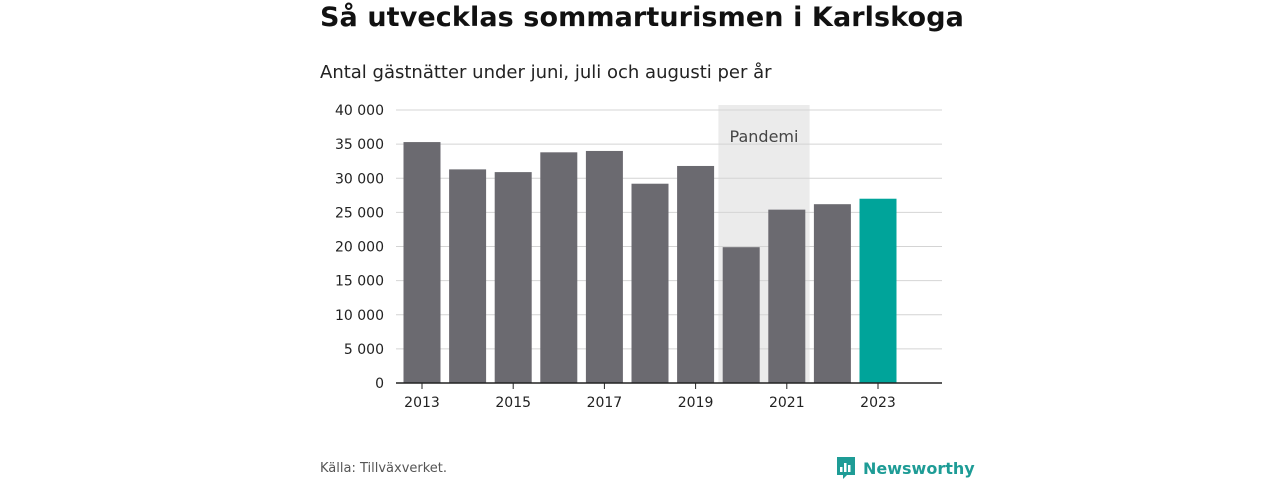 This screenshot has height=481, width=1280. Describe the element at coordinates (787, 296) in the screenshot. I see `bar-2021` at that location.